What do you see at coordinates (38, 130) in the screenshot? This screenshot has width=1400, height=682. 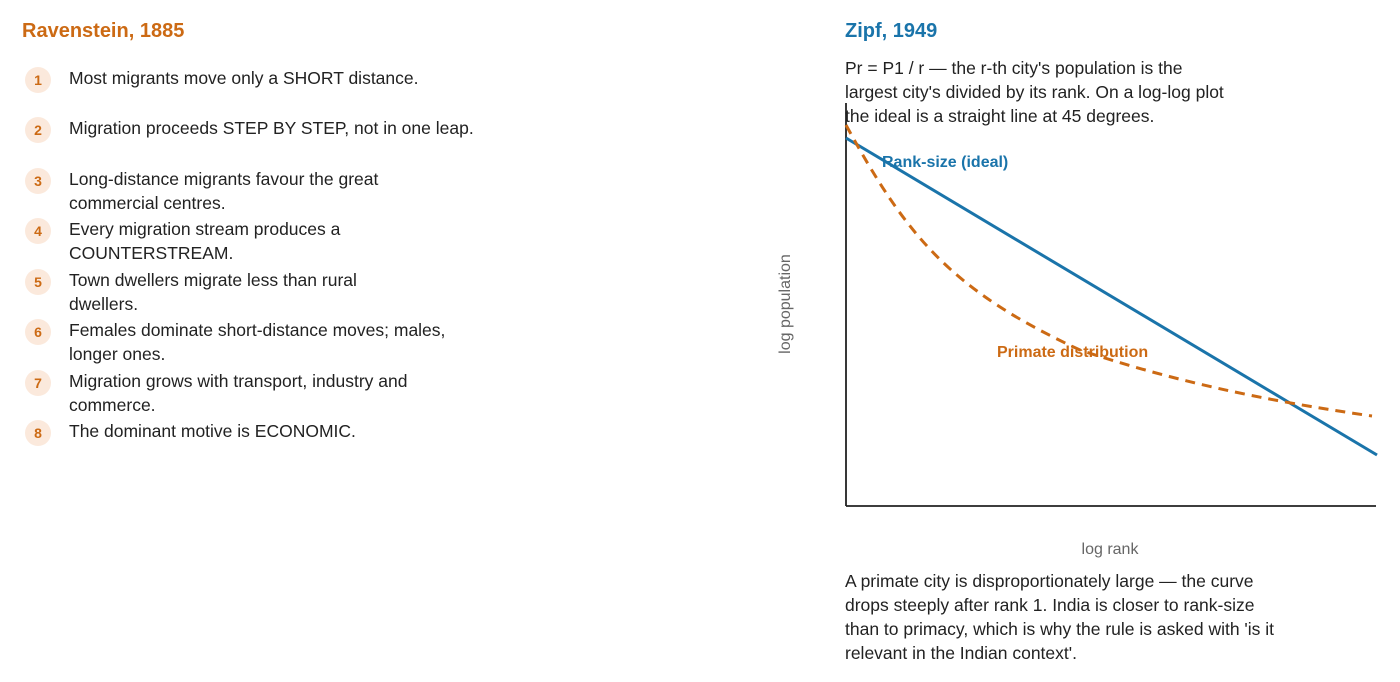 I see `law-number-badge: 2` at bounding box center [38, 130].